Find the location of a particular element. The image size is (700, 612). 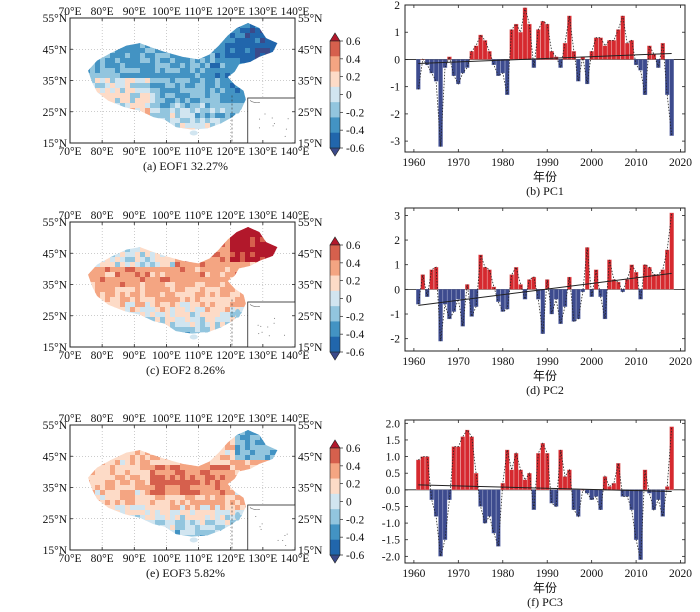

x-tick-label: 1970 is located at coordinates (458, 163).